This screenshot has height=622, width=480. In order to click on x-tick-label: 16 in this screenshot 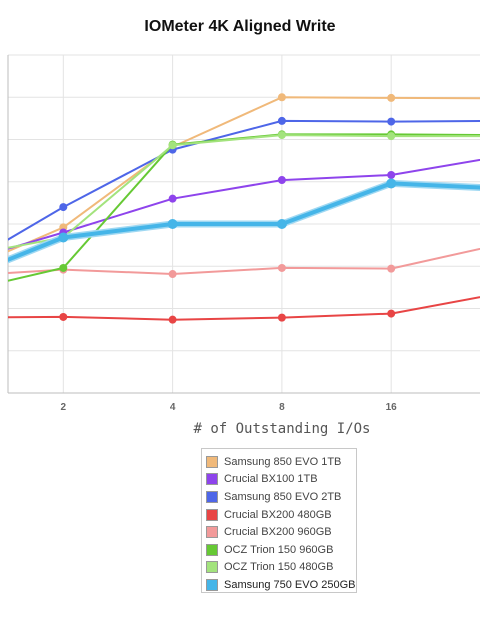, I will do `click(392, 407)`.